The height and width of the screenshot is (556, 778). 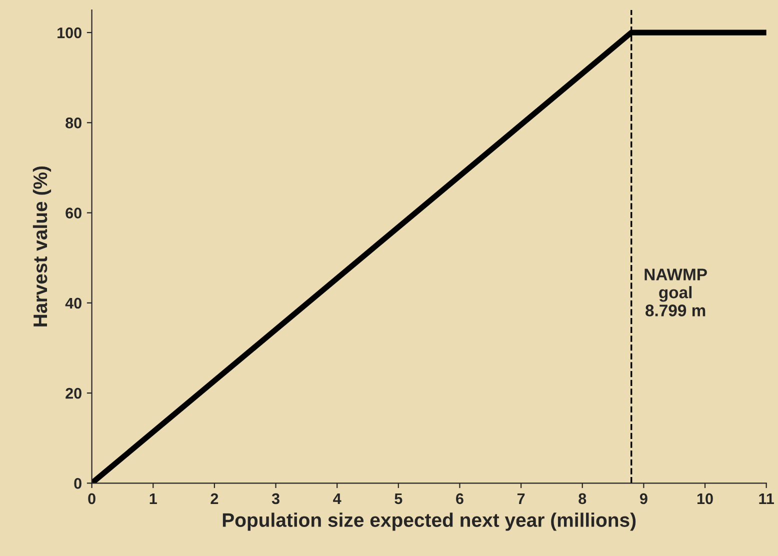 What do you see at coordinates (582, 498) in the screenshot?
I see `x-tick-label: 8` at bounding box center [582, 498].